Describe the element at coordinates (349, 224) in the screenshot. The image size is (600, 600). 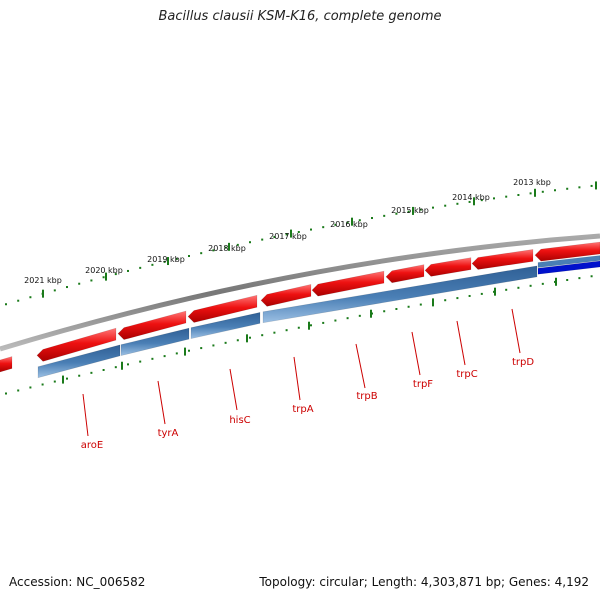
I see `scale-tick-label: 2016 kbp` at that location.